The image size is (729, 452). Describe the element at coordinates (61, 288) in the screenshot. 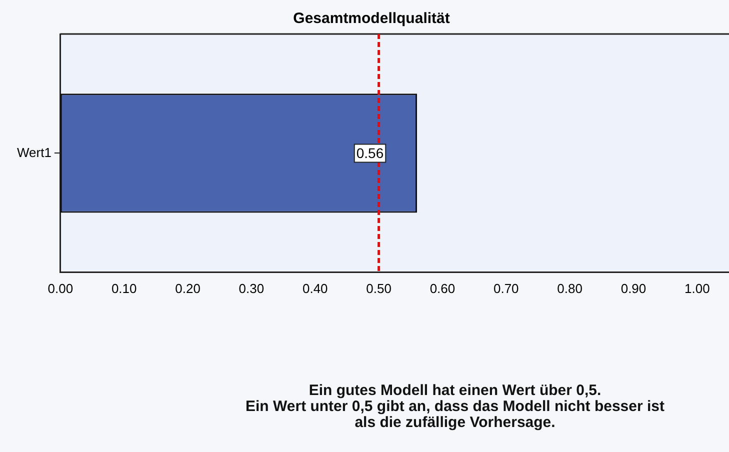

I see `x-tick-label: 0.00` at that location.